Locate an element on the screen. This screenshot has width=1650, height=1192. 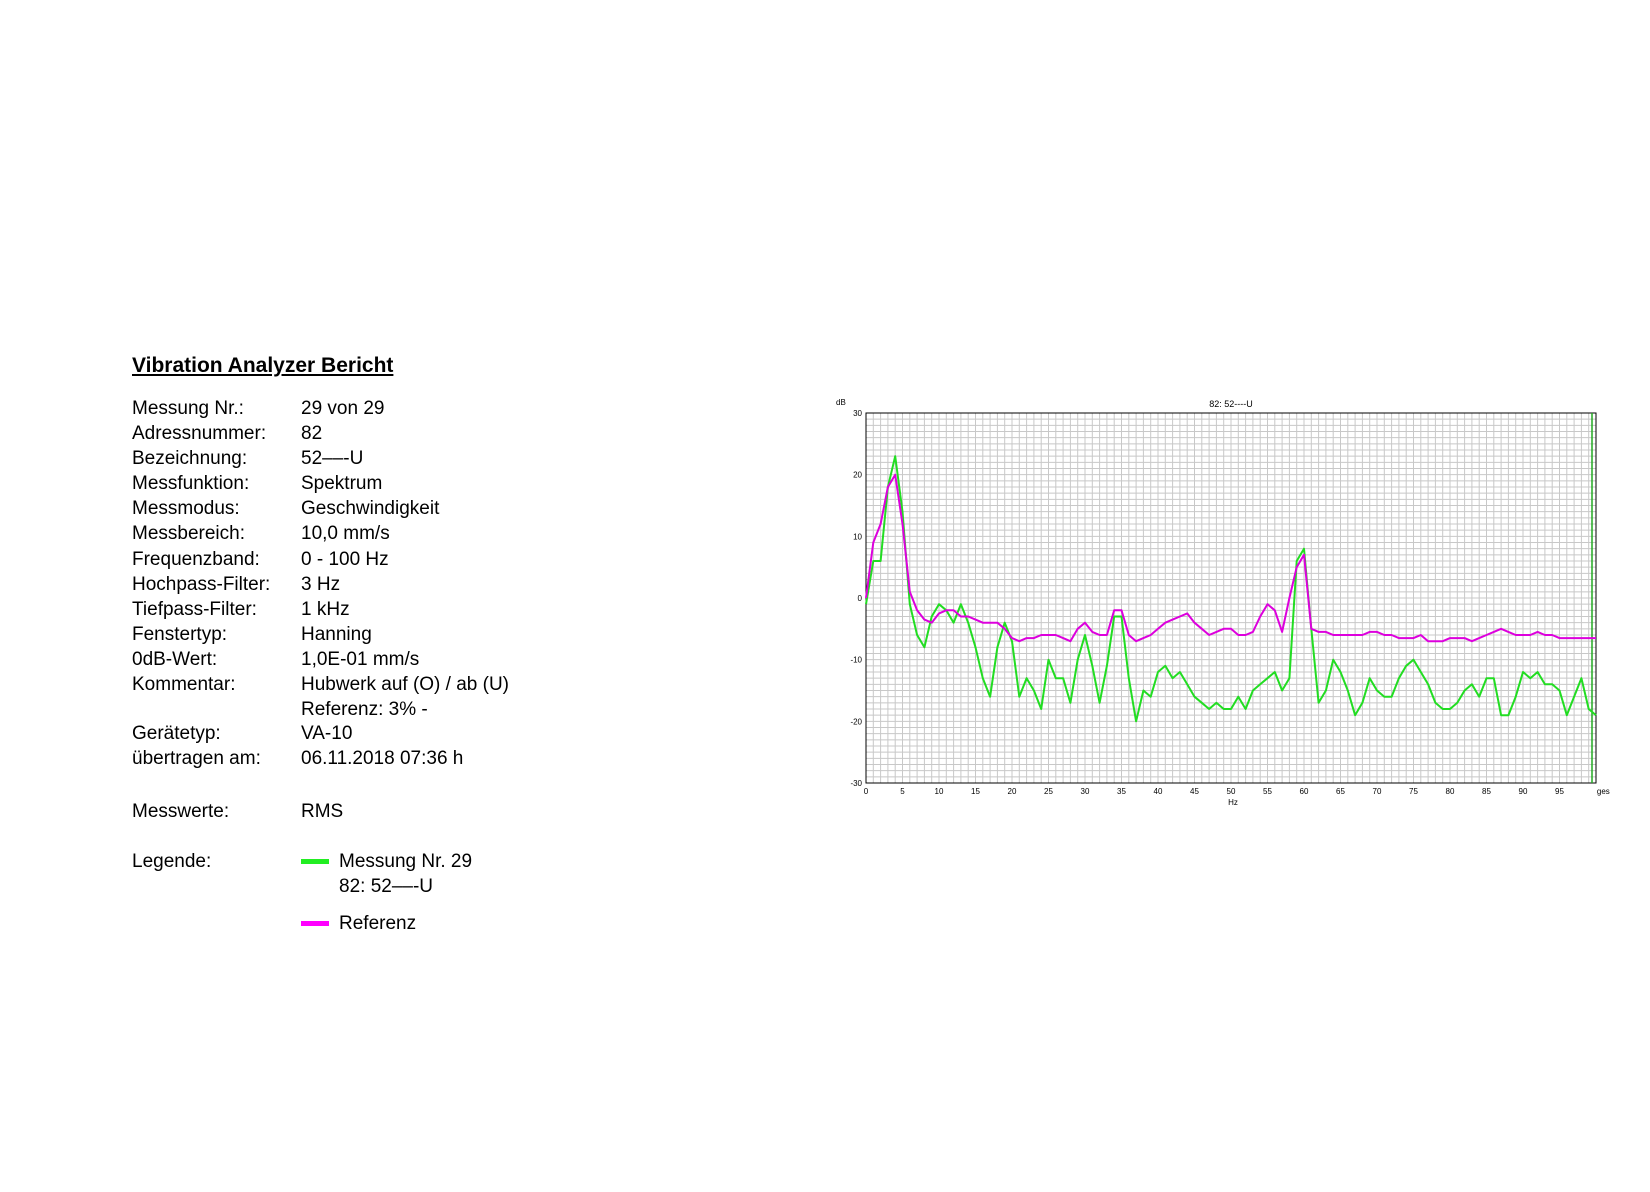
legend-reference-text: Referenz is located at coordinates (378, 923).